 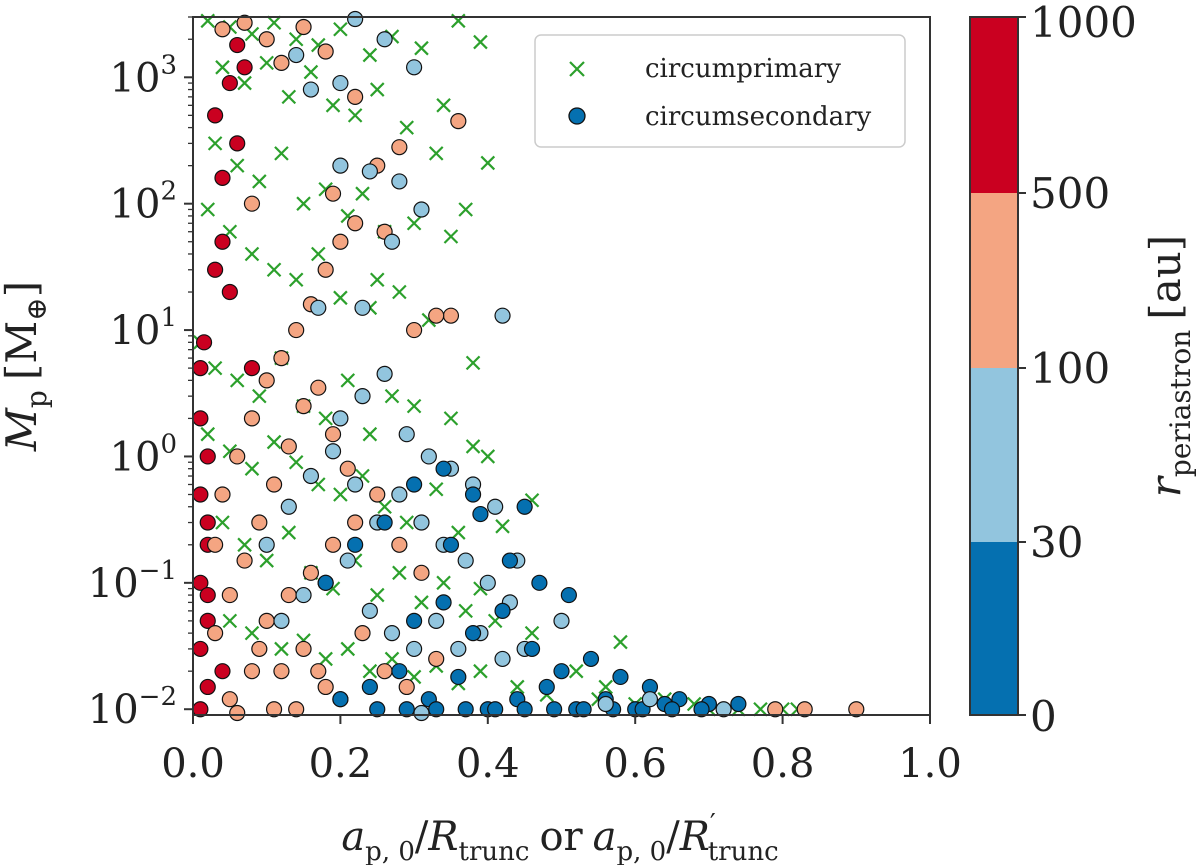 I want to click on x-tick-label: 0.4, so click(x=488, y=764).